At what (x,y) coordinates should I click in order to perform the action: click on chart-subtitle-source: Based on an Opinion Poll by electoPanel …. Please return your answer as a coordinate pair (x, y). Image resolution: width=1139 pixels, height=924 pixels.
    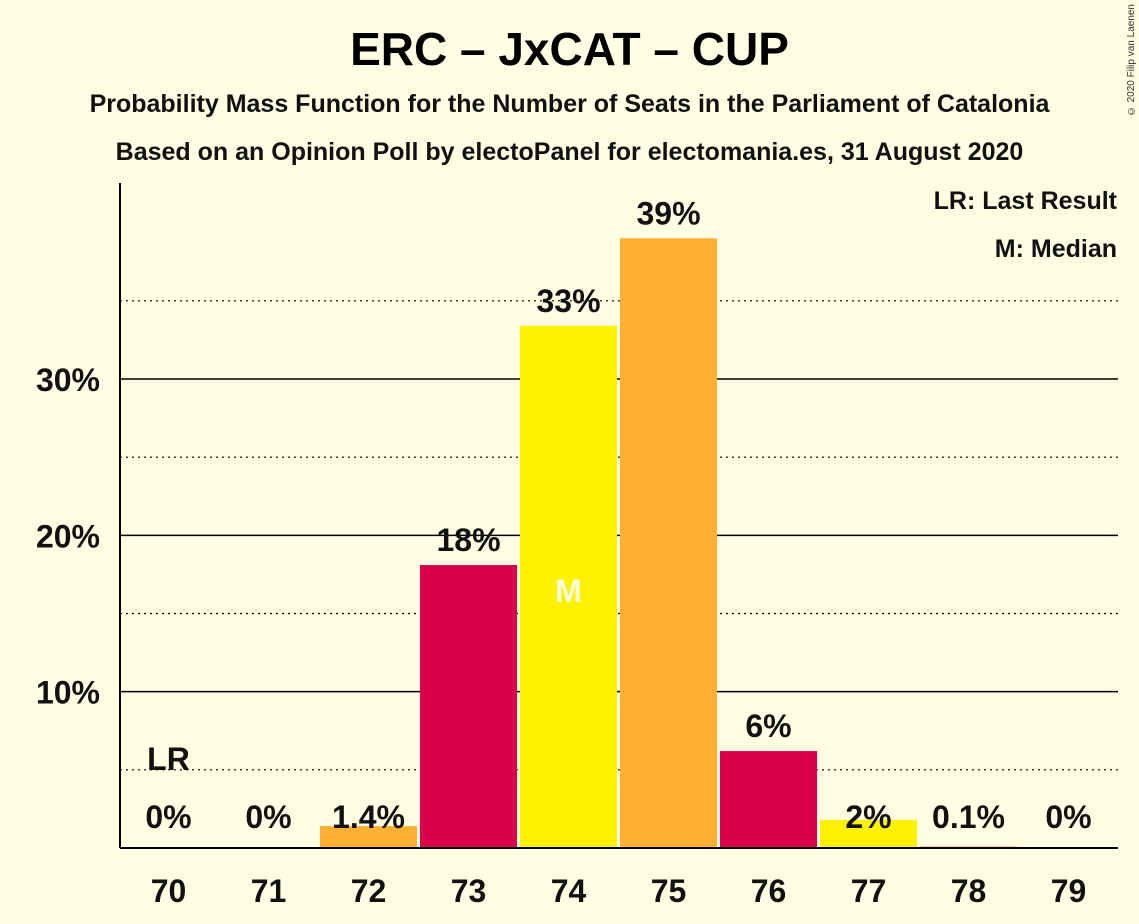
    Looking at the image, I should click on (569, 152).